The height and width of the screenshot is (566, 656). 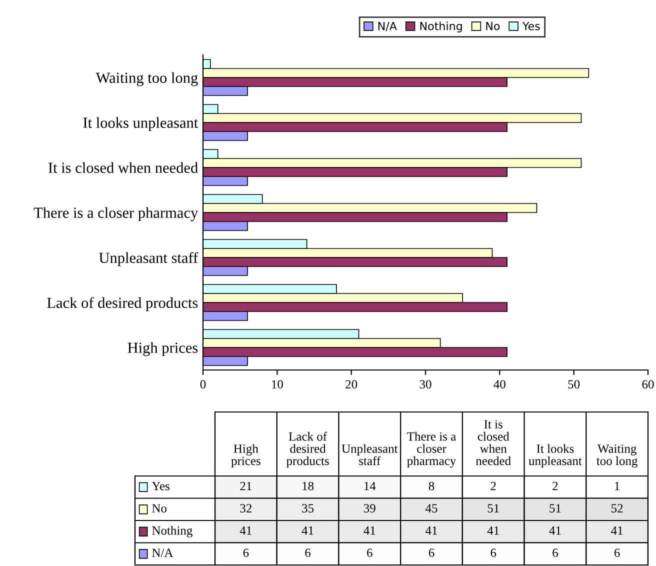 What do you see at coordinates (574, 384) in the screenshot?
I see `x-tick-label: 50` at bounding box center [574, 384].